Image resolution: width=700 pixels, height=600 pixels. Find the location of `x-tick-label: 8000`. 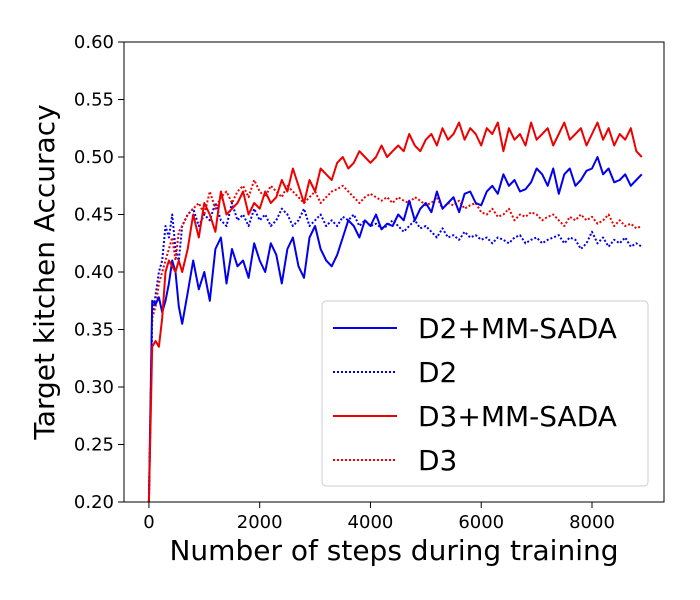

x-tick-label: 8000 is located at coordinates (592, 522).